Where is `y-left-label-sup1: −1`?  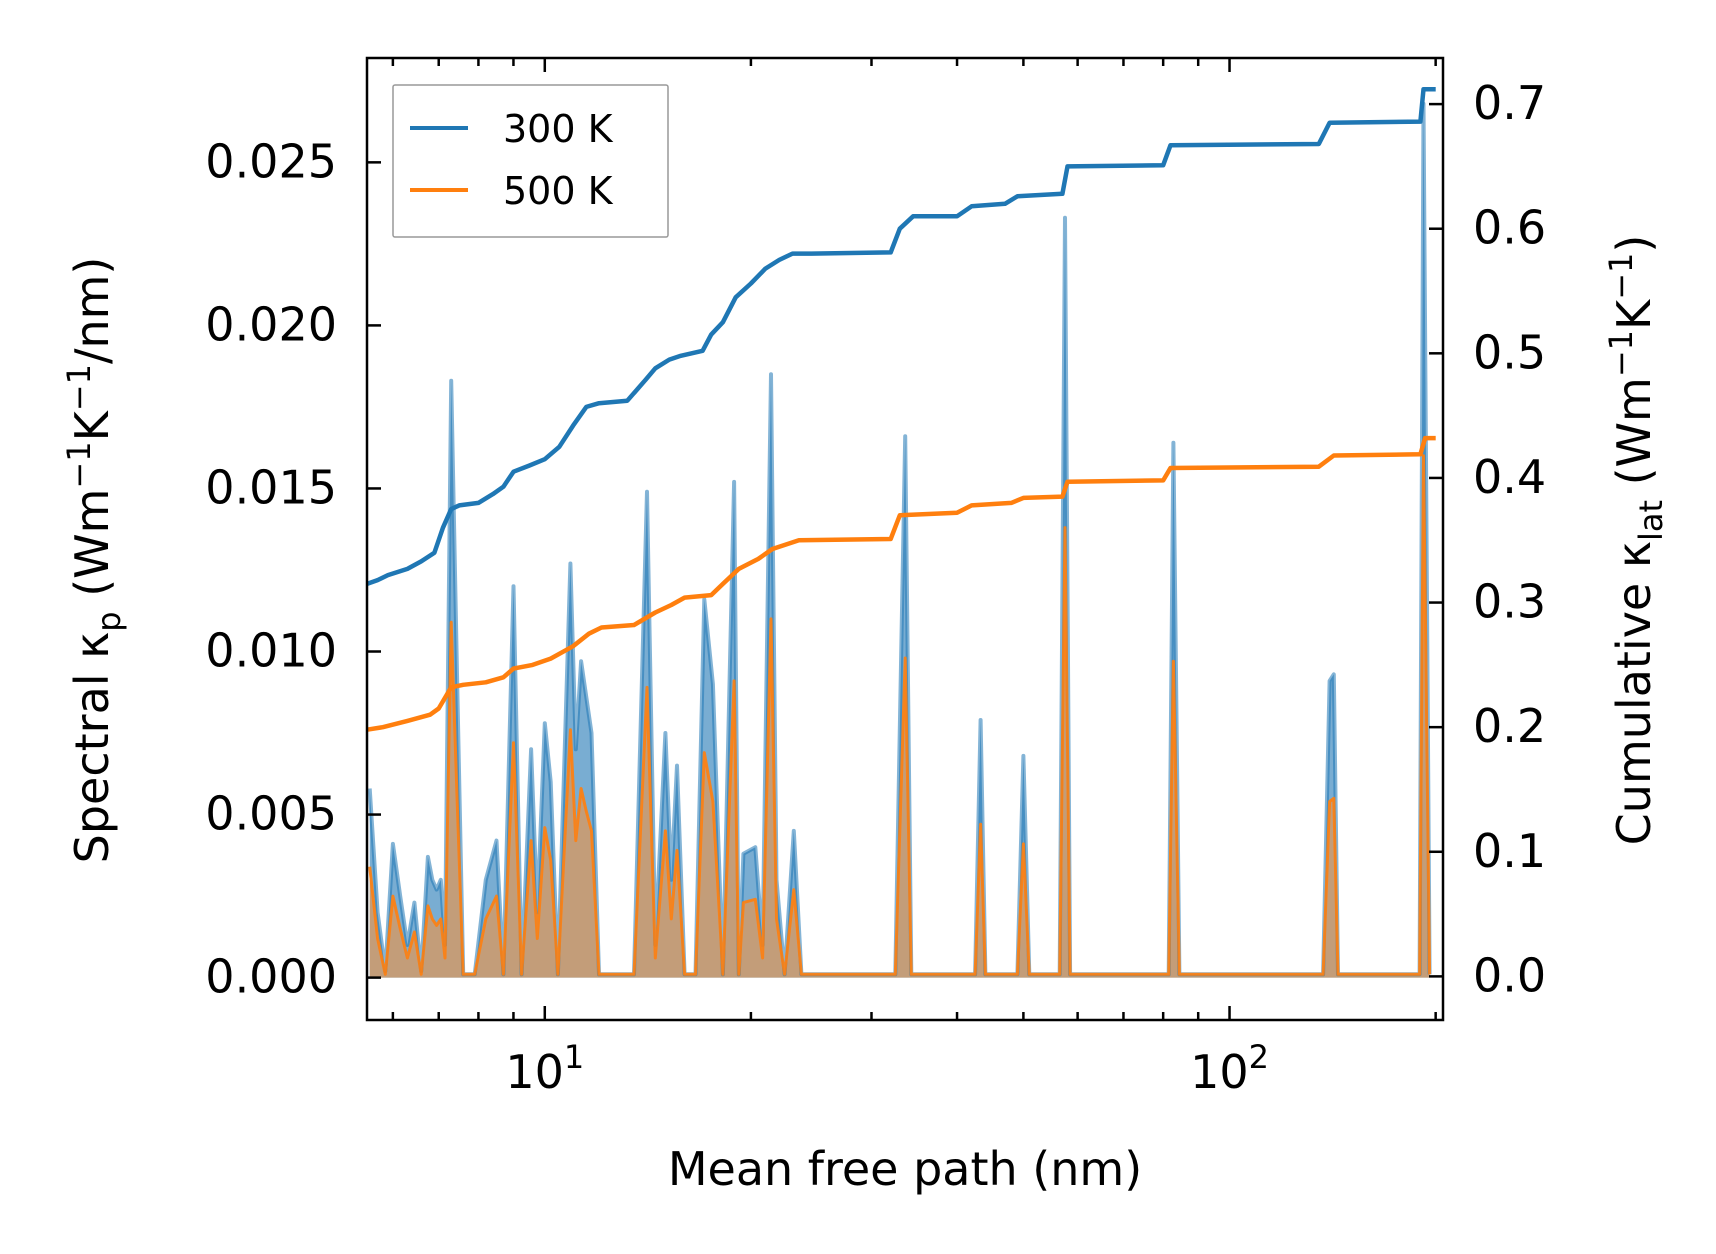 y-left-label-sup1: −1 is located at coordinates (79, 464).